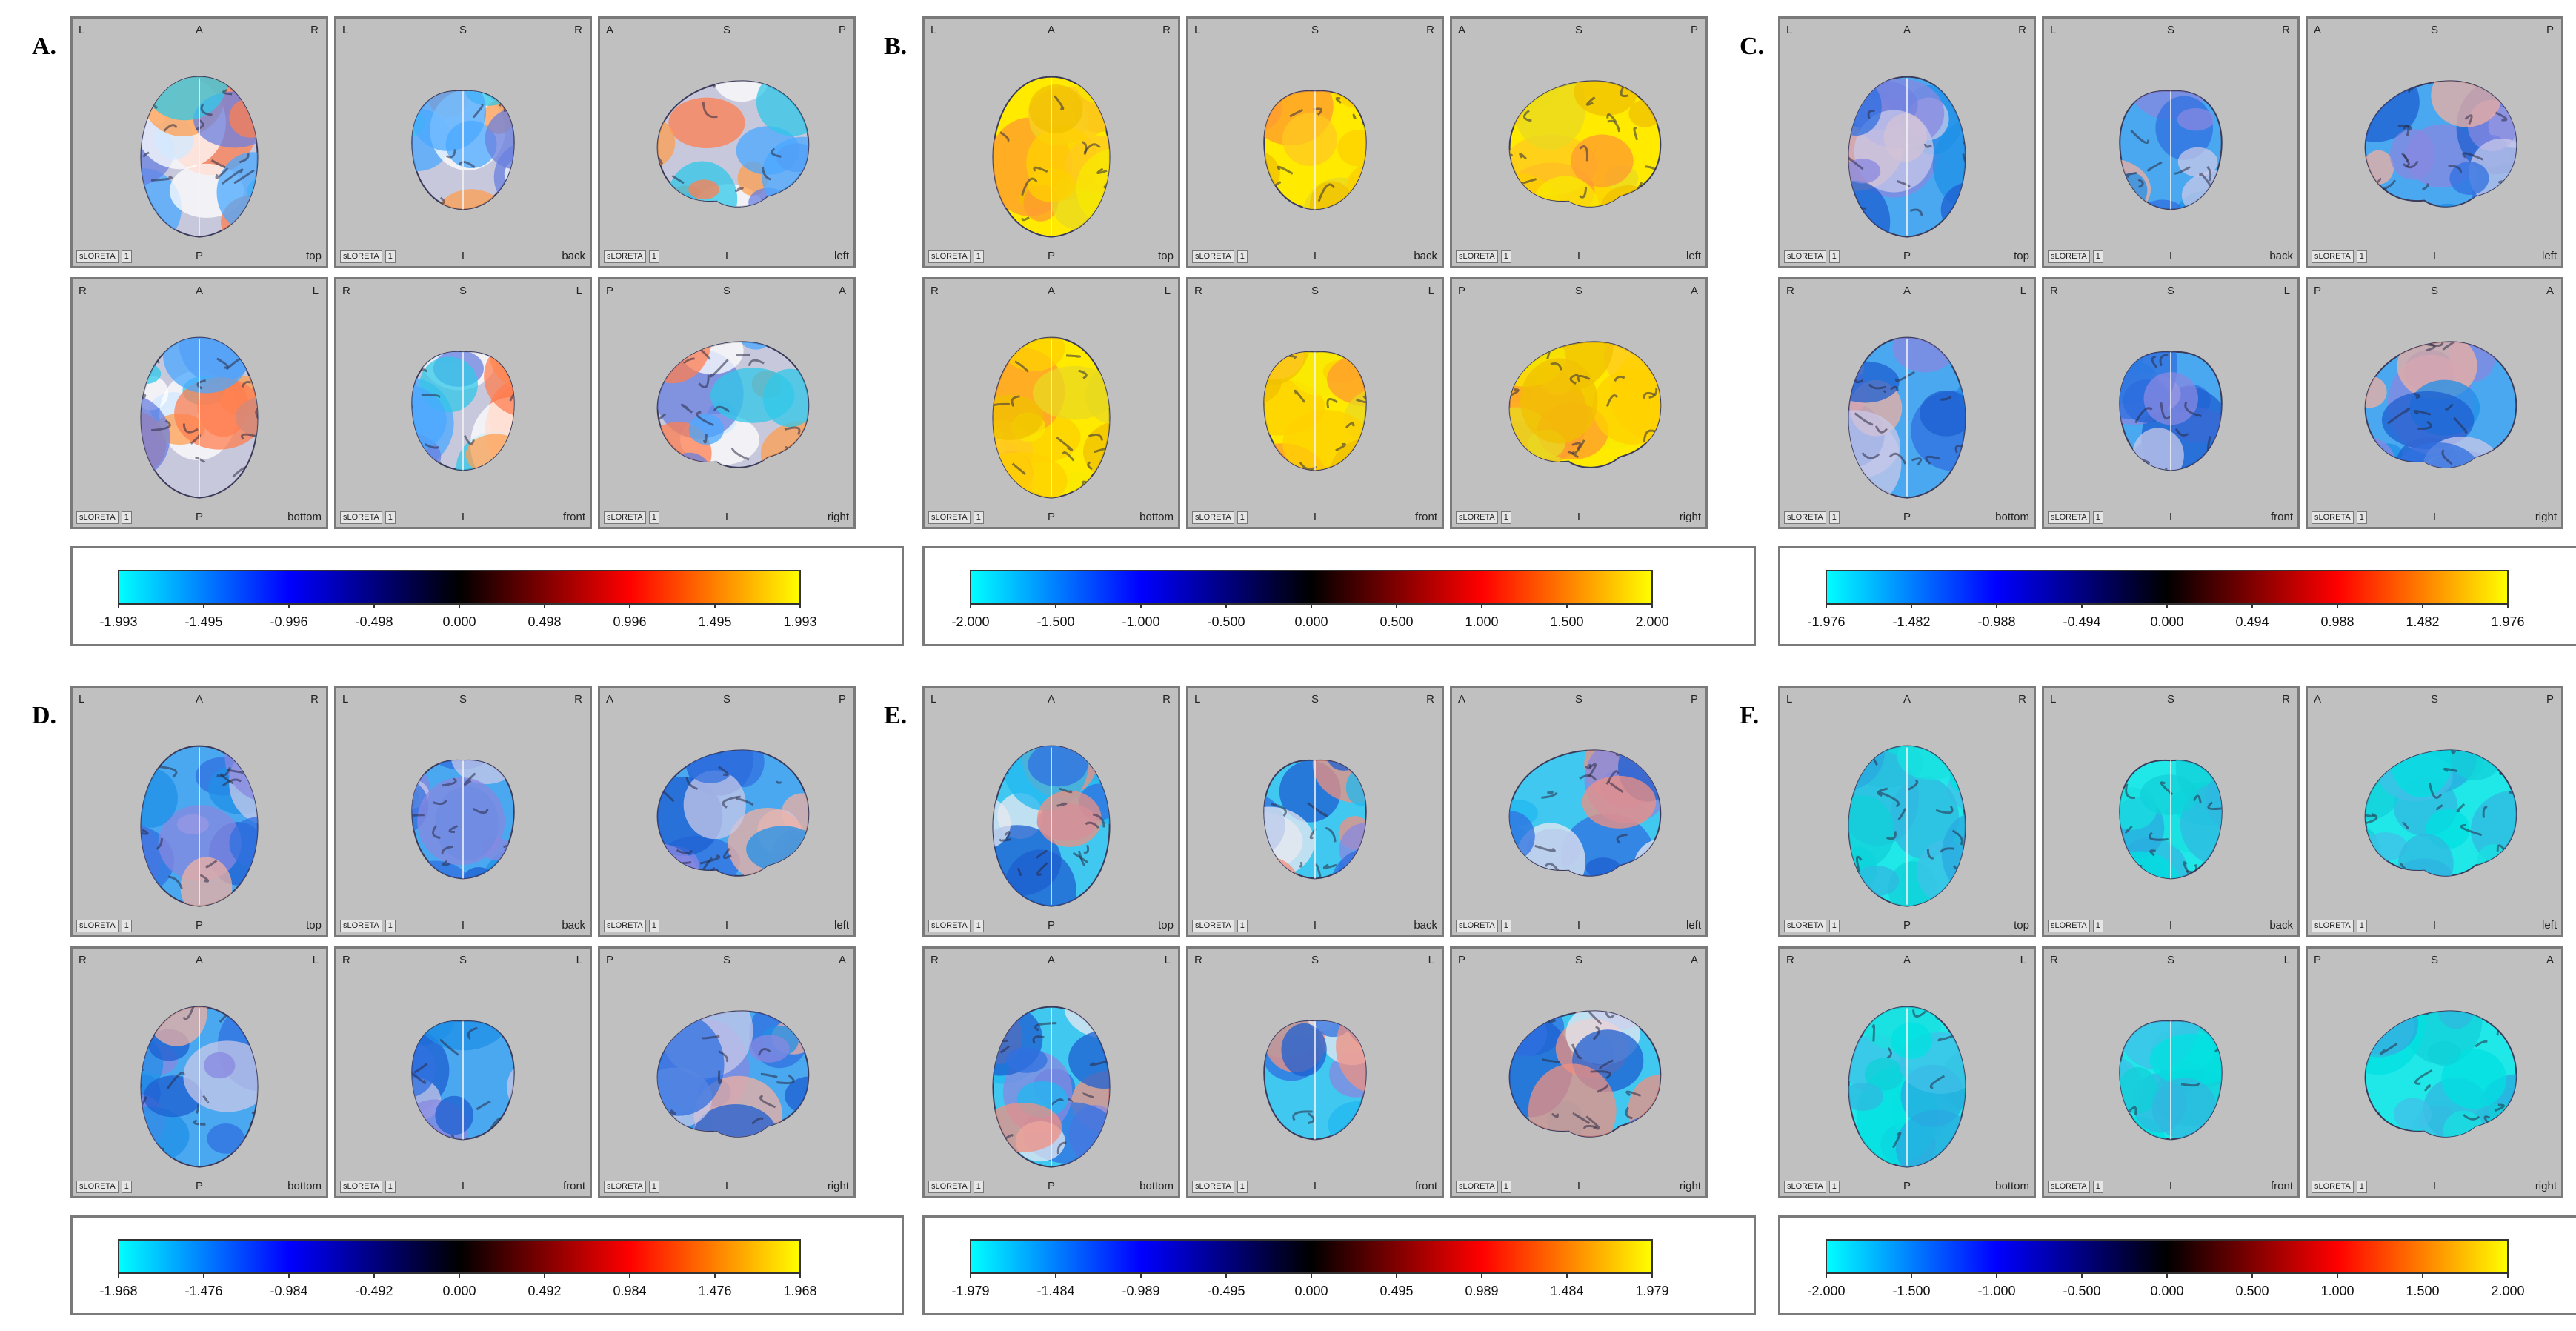  I want to click on orientation-label-br: top, so click(1166, 256).